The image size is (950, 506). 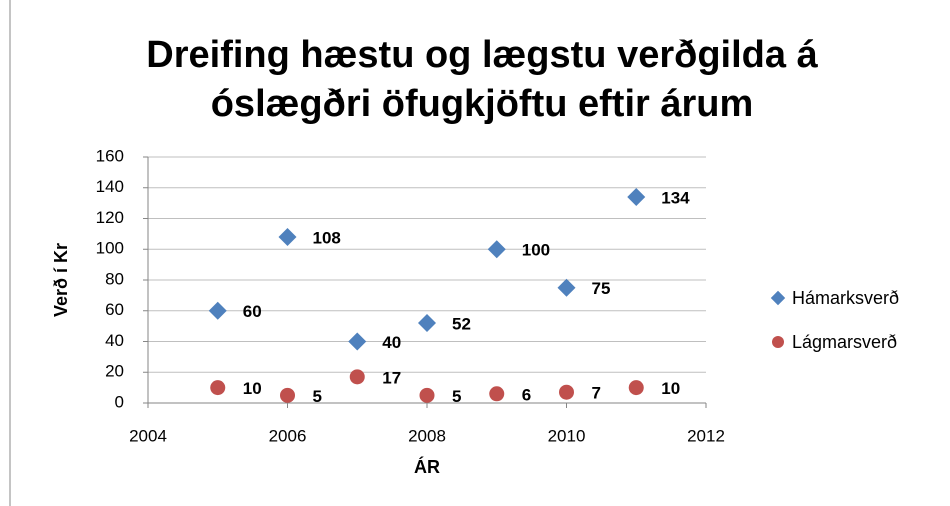 What do you see at coordinates (114, 278) in the screenshot?
I see `y-tick-label: 80` at bounding box center [114, 278].